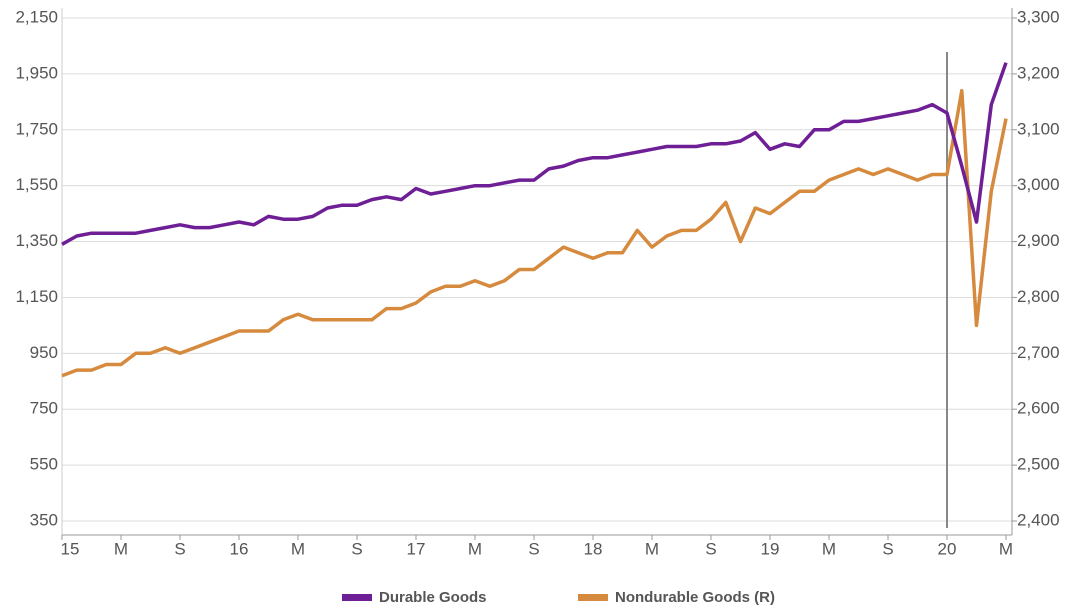 The height and width of the screenshot is (611, 1076). What do you see at coordinates (239, 548) in the screenshot?
I see `x-tick-label: 16` at bounding box center [239, 548].